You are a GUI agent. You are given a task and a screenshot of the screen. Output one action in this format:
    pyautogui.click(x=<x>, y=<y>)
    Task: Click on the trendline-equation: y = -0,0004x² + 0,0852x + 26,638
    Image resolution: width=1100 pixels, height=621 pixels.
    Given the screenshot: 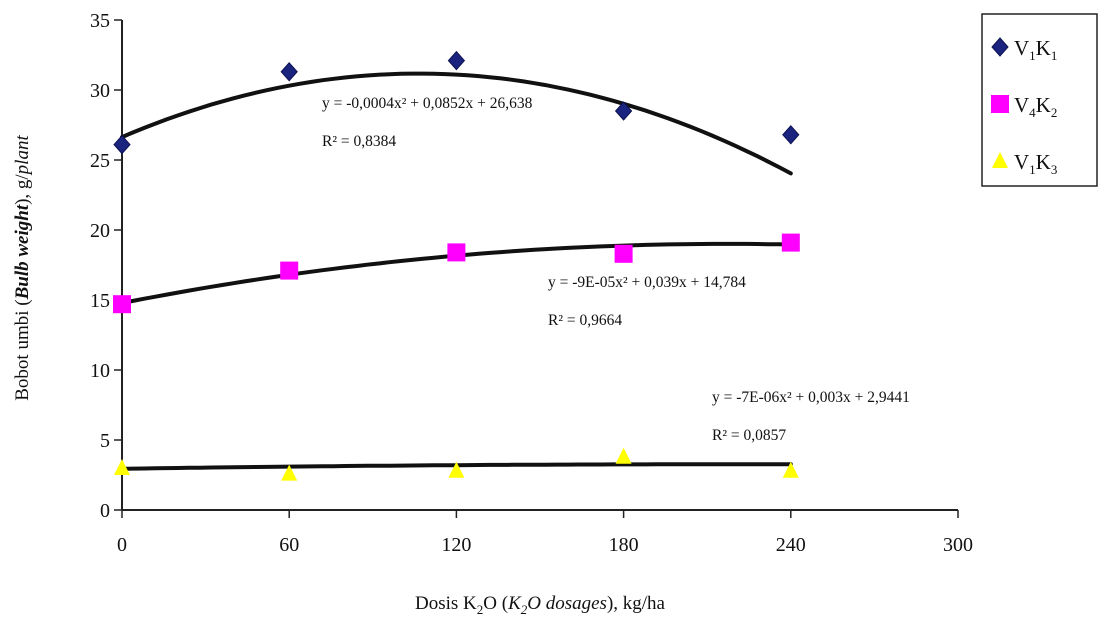 What is the action you would take?
    pyautogui.click(x=427, y=103)
    